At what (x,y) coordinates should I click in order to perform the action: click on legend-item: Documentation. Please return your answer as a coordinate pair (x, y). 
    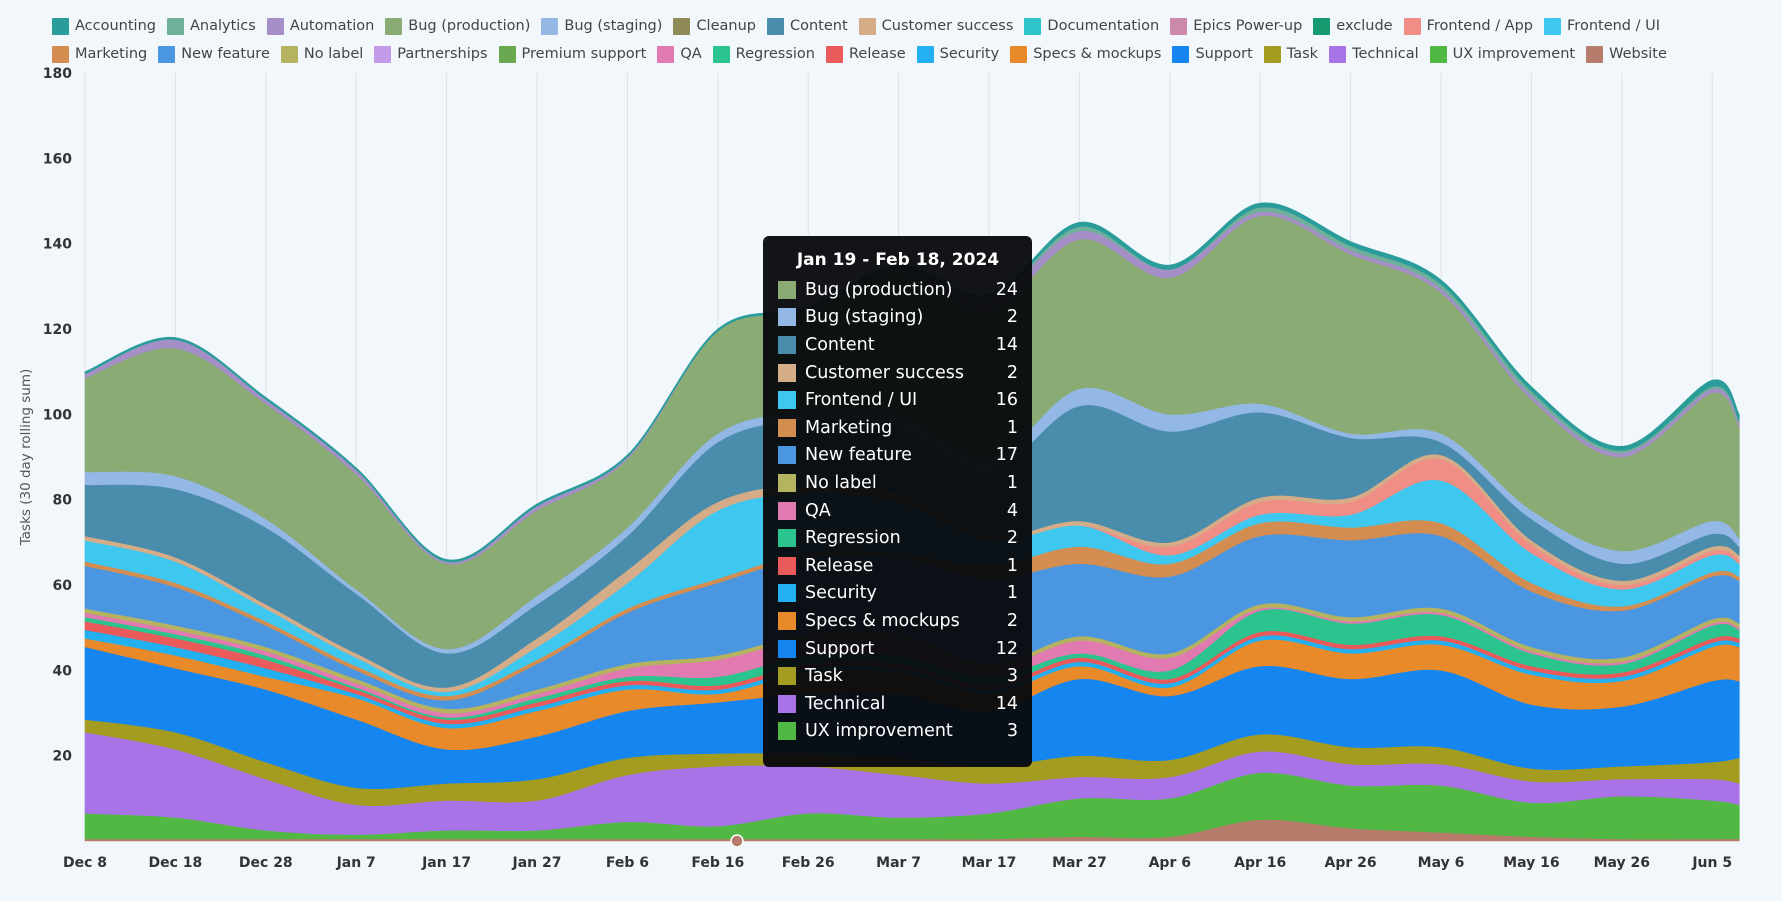
    Looking at the image, I should click on (1091, 26).